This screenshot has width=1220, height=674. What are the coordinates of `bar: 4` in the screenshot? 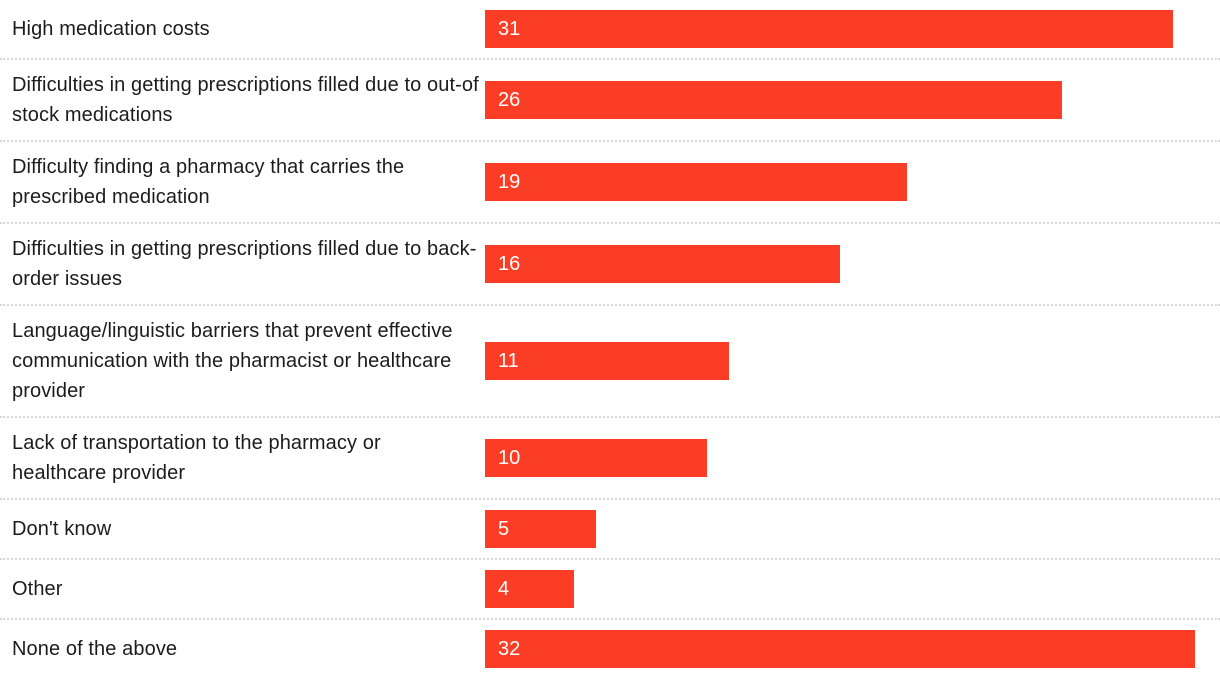 It's located at (529, 589).